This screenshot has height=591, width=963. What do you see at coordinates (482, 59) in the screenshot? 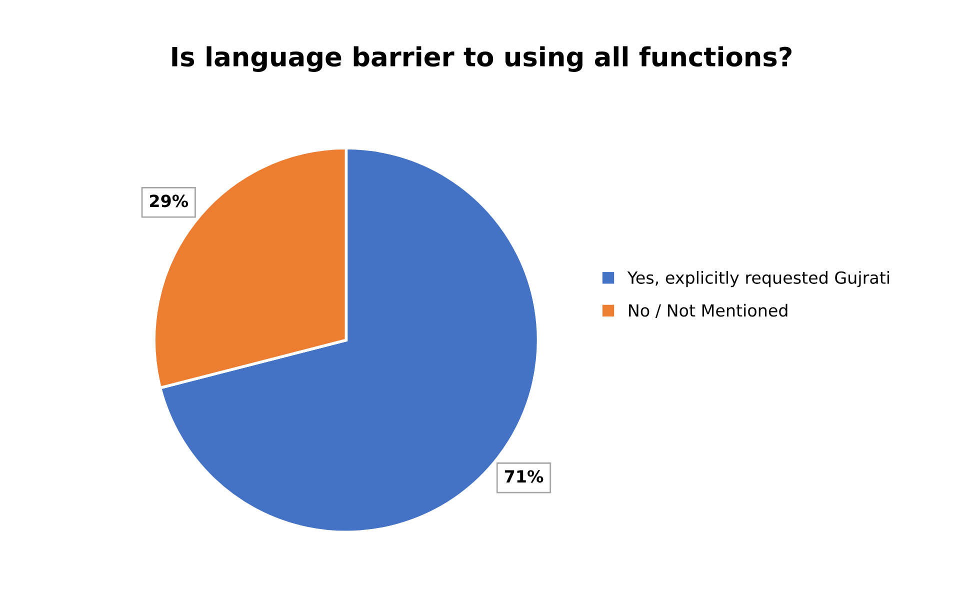
I see `chart-title: Is language barrier to using all functions?` at bounding box center [482, 59].